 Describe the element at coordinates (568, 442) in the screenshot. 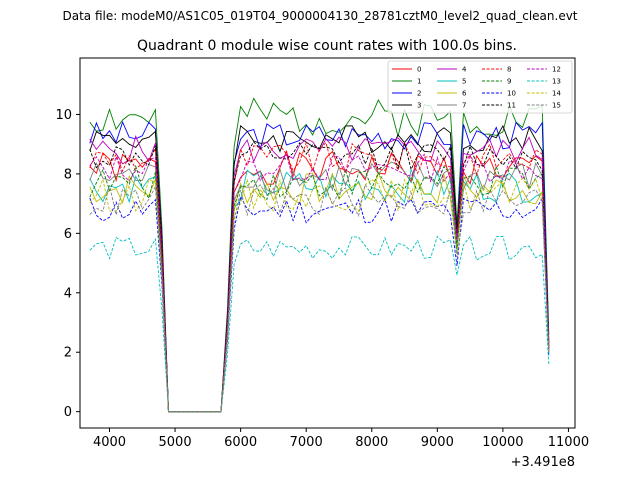

I see `x-tick-label: 11000` at that location.